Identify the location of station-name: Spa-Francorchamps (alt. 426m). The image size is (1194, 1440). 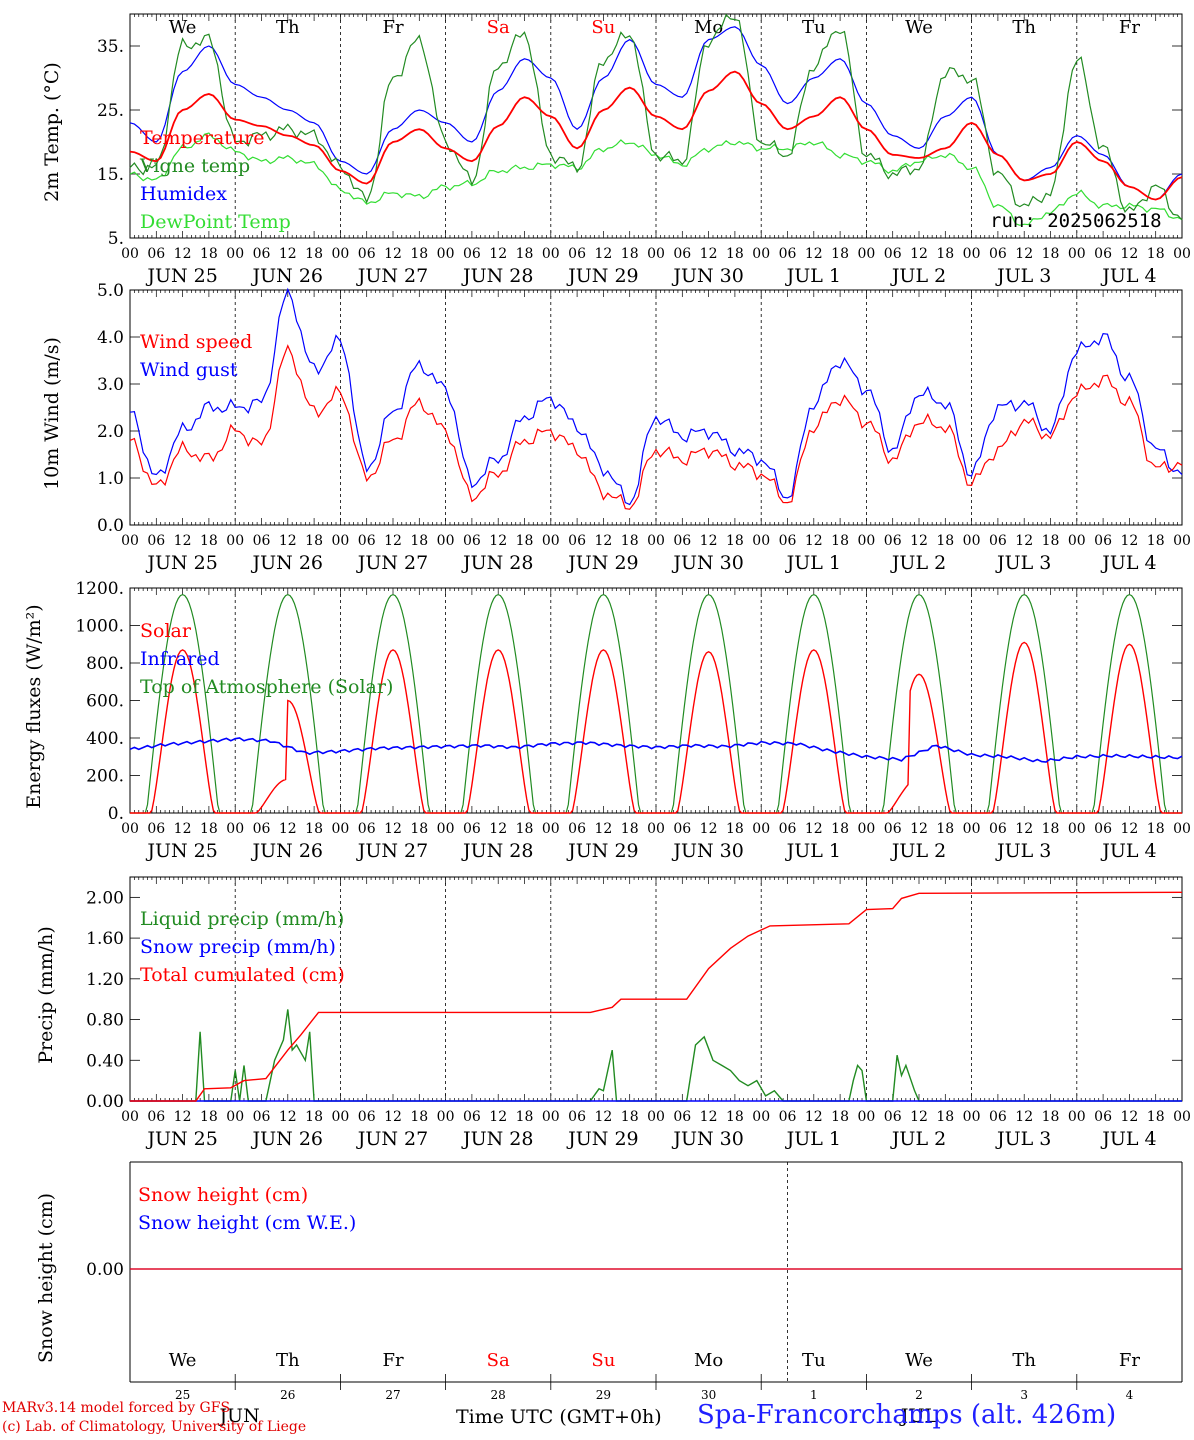
(907, 1415).